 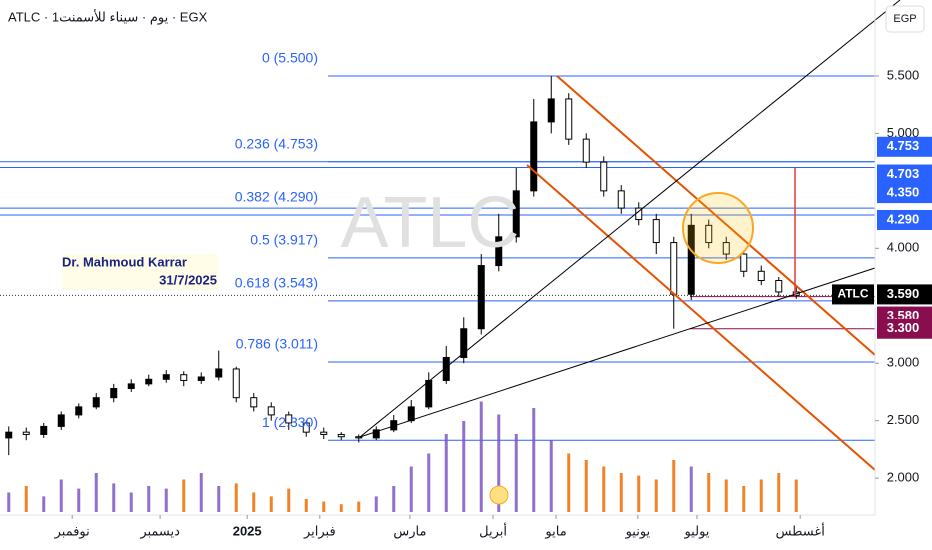 What do you see at coordinates (718, 228) in the screenshot?
I see `highlight-circle` at bounding box center [718, 228].